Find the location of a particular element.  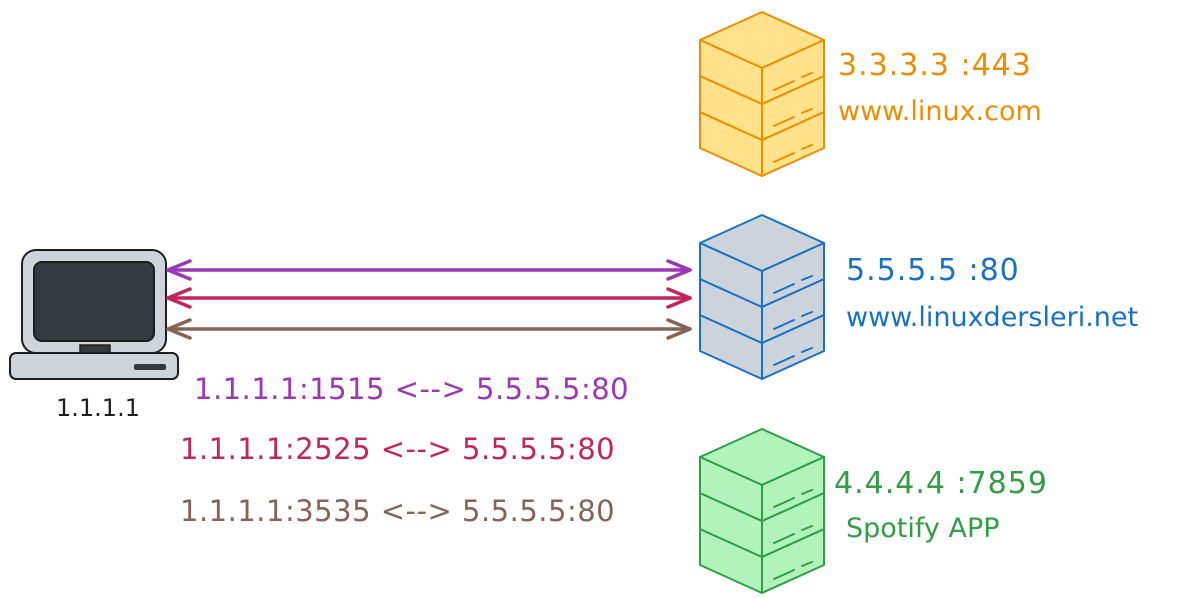

connection-label-2: 1.1.1.1:2525 <--> 5.5.5.5:80 is located at coordinates (398, 449).